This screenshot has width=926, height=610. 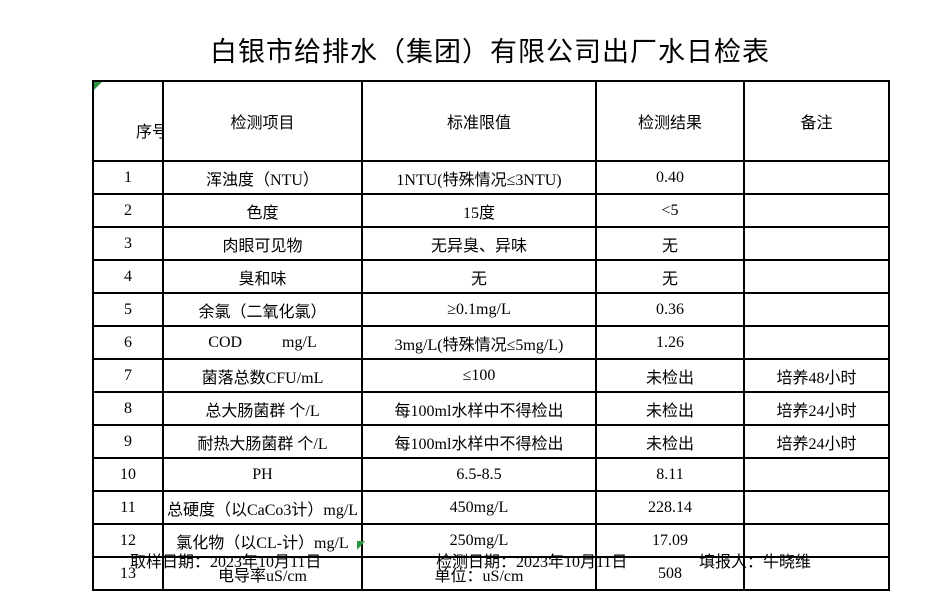 I want to click on cell-item: 浑浊度（NTU）, so click(x=262, y=177).